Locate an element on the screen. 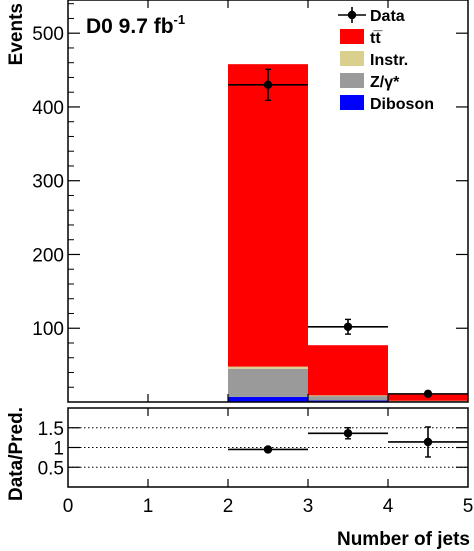 The width and height of the screenshot is (474, 551). bar-z-bin1 is located at coordinates (348, 398).